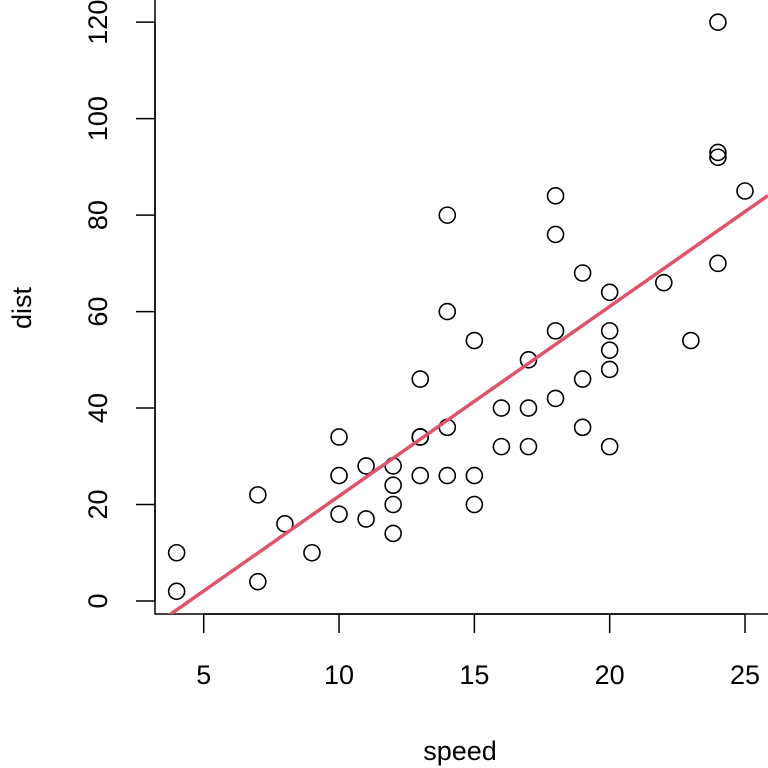 The width and height of the screenshot is (768, 768). What do you see at coordinates (98, 312) in the screenshot?
I see `y-tick-label: 60` at bounding box center [98, 312].